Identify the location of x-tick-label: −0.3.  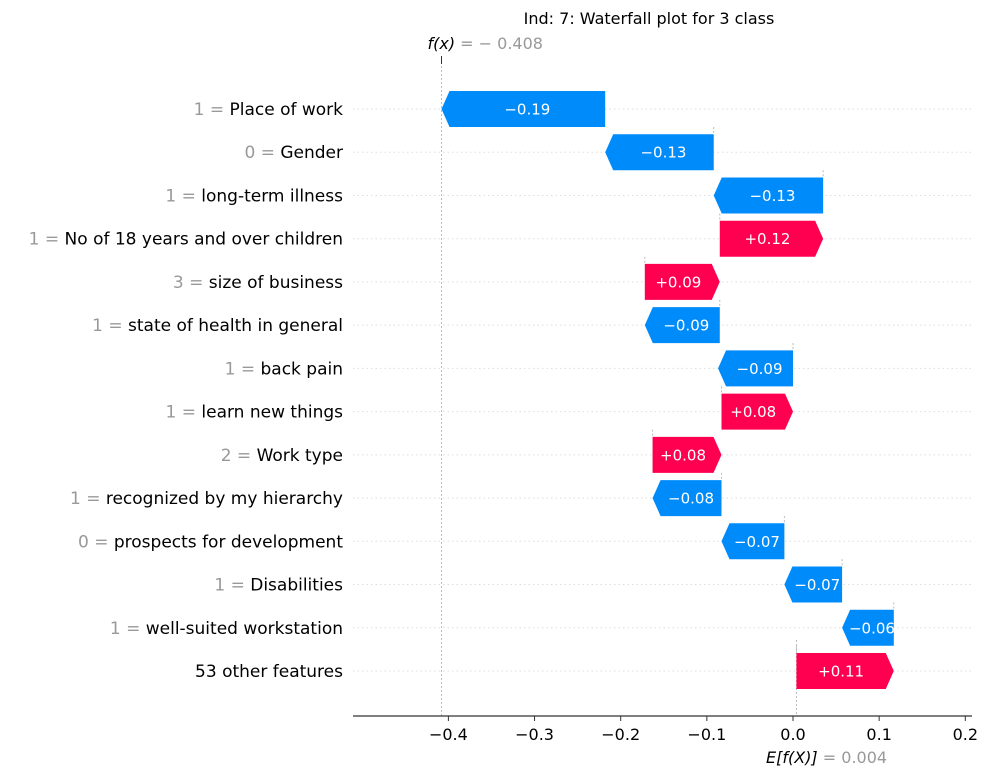
(534, 734).